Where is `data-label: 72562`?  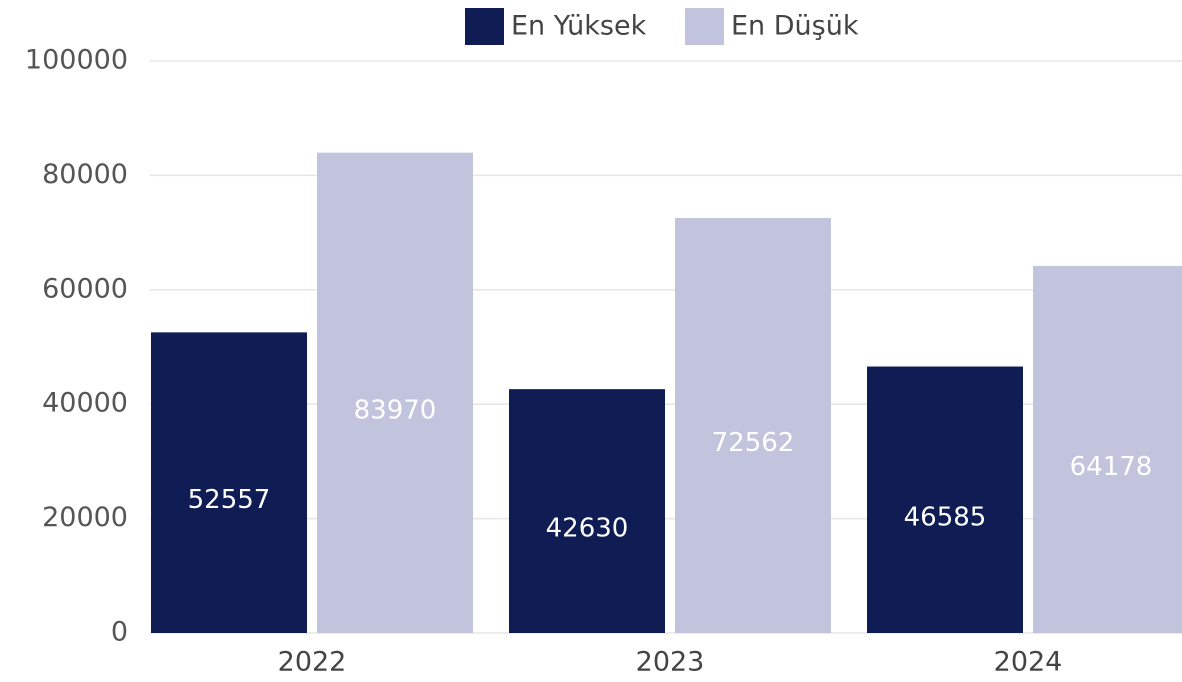 data-label: 72562 is located at coordinates (753, 443).